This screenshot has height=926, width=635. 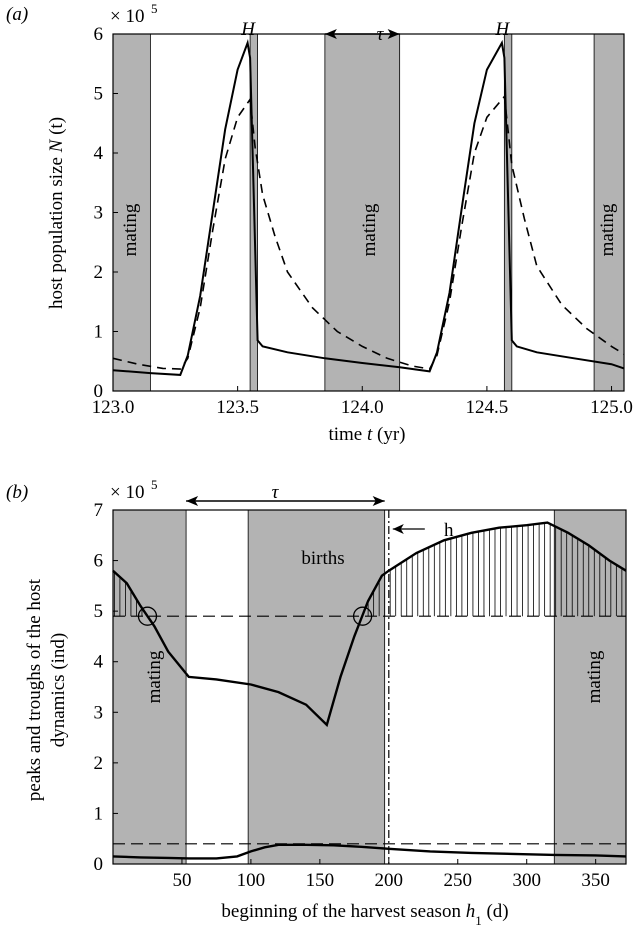 I want to click on panel-b-tag: (b), so click(x=17, y=492).